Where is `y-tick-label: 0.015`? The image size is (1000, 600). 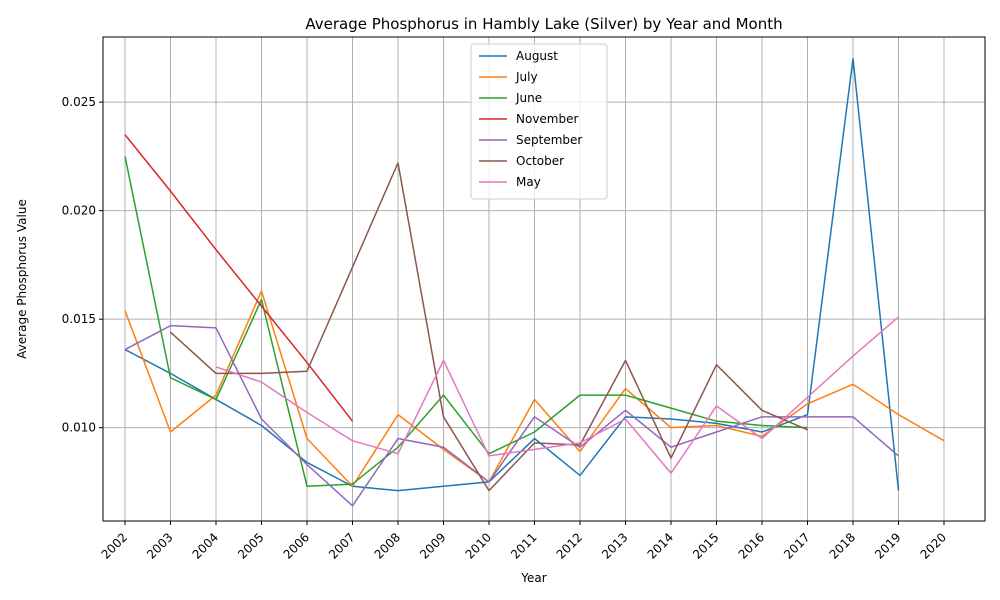
y-tick-label: 0.015 is located at coordinates (79, 319).